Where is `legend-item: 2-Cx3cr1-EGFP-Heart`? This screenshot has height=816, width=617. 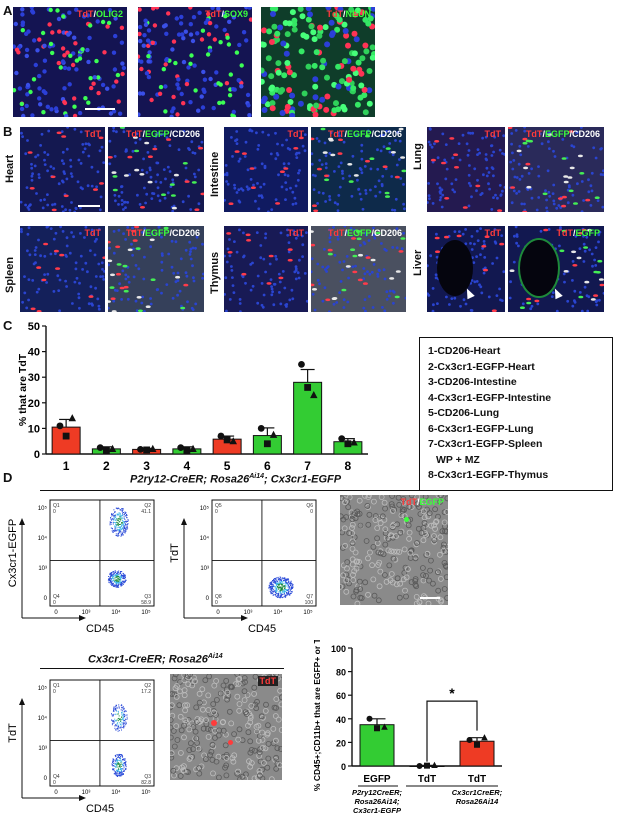
legend-item: 2-Cx3cr1-EGFP-Heart is located at coordinates (481, 366).